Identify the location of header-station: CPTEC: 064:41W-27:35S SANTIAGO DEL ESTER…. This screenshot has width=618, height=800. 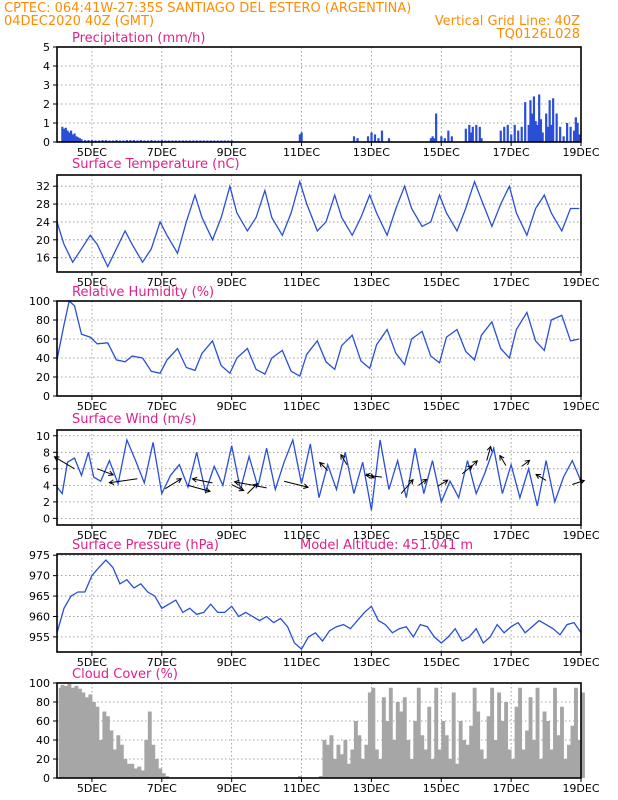
(207, 8).